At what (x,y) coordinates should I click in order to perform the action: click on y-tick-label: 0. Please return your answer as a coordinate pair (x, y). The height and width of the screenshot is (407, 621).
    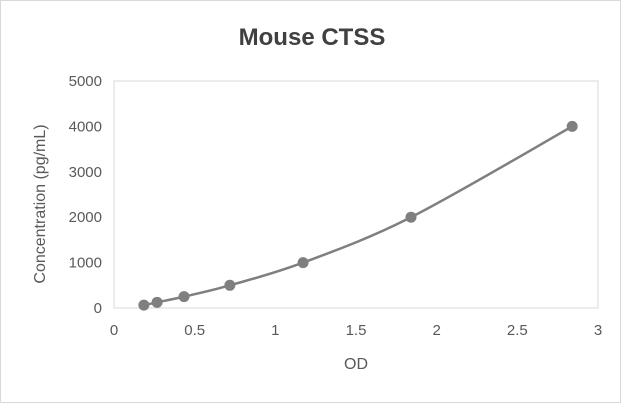
    Looking at the image, I should click on (98, 308).